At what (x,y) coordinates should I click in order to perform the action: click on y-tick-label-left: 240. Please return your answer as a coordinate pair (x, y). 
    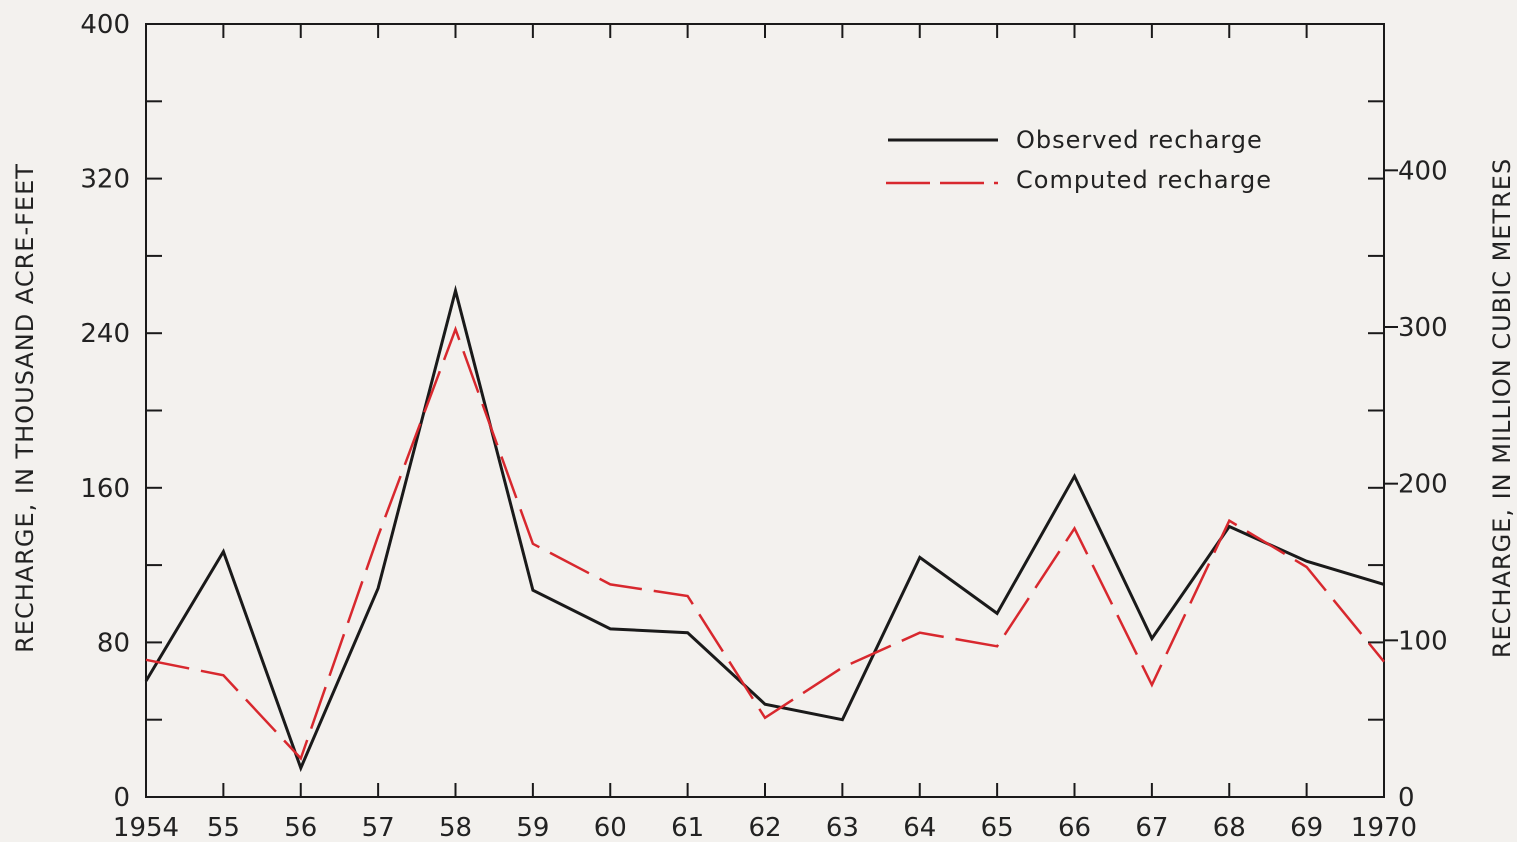
    Looking at the image, I should click on (105, 334).